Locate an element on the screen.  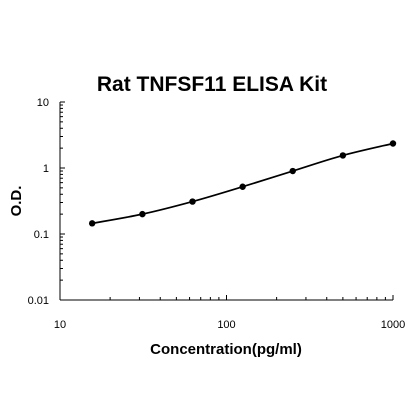
y-tick-label: 1 is located at coordinates (46, 169).